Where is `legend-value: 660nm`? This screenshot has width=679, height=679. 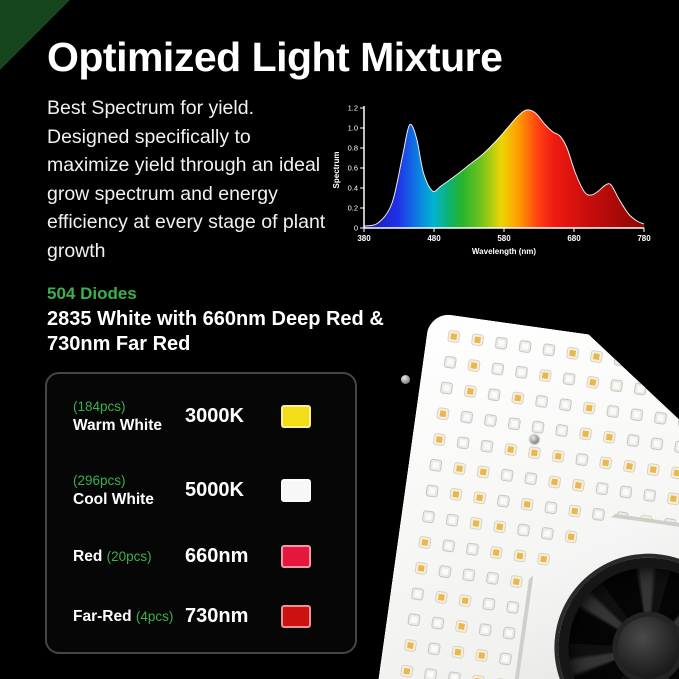 legend-value: 660nm is located at coordinates (217, 556).